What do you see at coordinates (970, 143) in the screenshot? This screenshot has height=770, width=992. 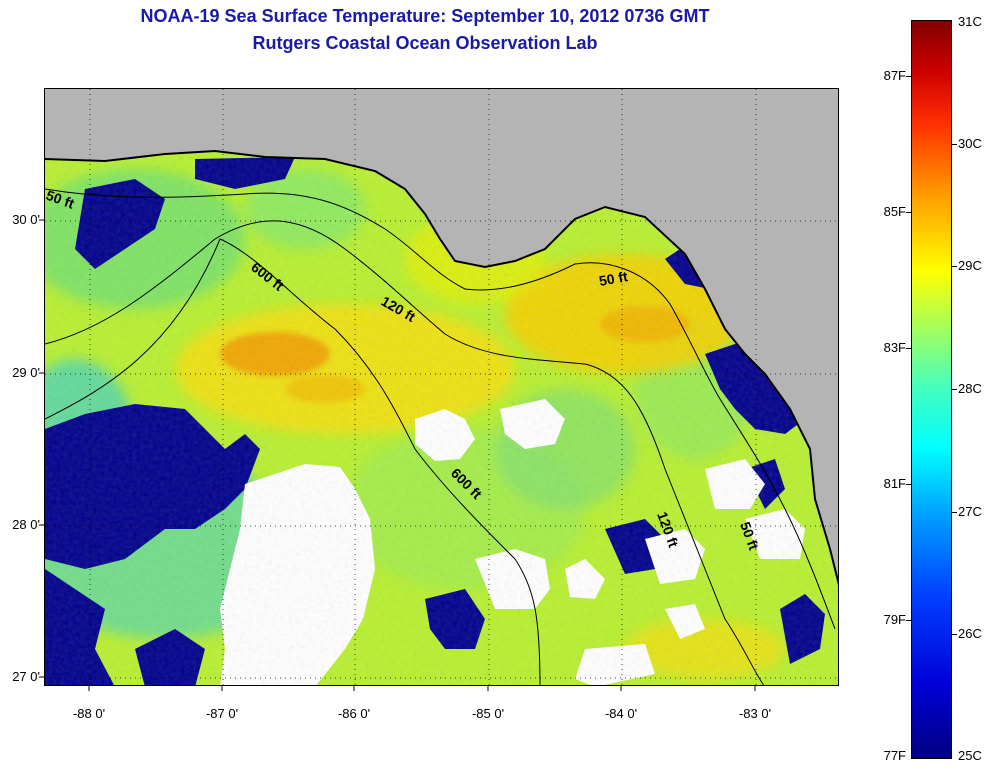 I see `colorbar-celsius-label: 30C` at bounding box center [970, 143].